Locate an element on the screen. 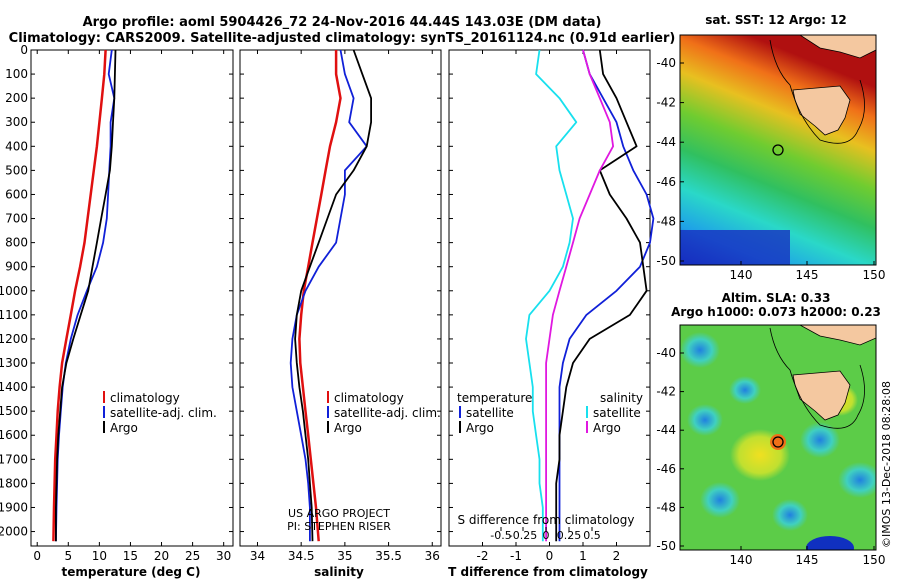 Image resolution: width=900 pixels, height=580 pixels. lat-tick-label: -48 is located at coordinates (666, 221).